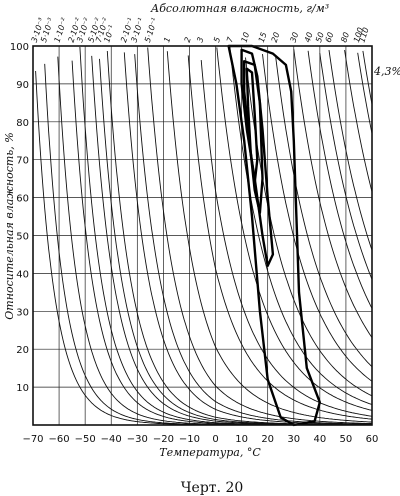 This screenshot has height=496, width=400. What do you see at coordinates (9, 225) in the screenshot?
I see `y-axis-label: Относительная влажность, %` at bounding box center [9, 225].